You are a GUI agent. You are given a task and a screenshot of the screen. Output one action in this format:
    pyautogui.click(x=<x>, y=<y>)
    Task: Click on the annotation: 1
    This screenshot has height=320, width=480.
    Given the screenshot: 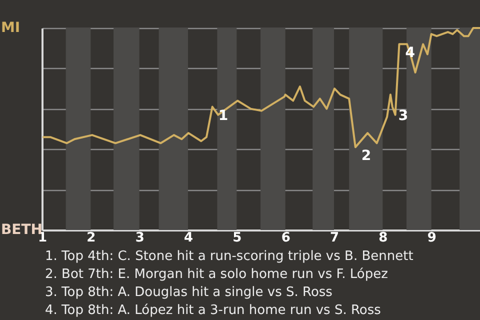 What is the action you would take?
    pyautogui.click(x=223, y=116)
    